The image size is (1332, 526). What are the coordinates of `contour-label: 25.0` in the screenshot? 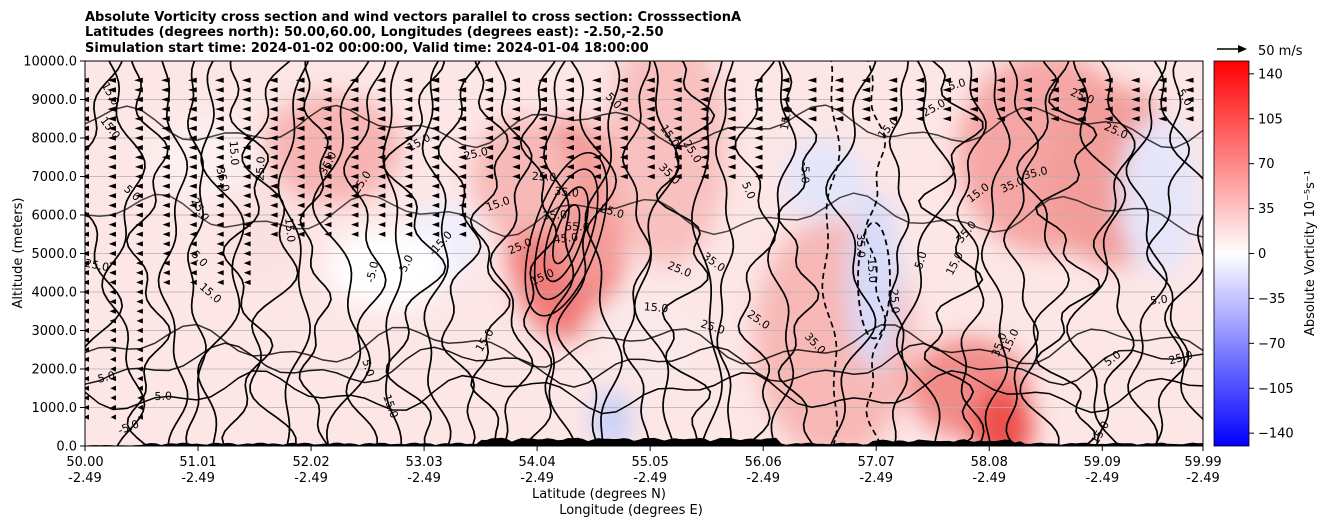 It's located at (1180, 357).